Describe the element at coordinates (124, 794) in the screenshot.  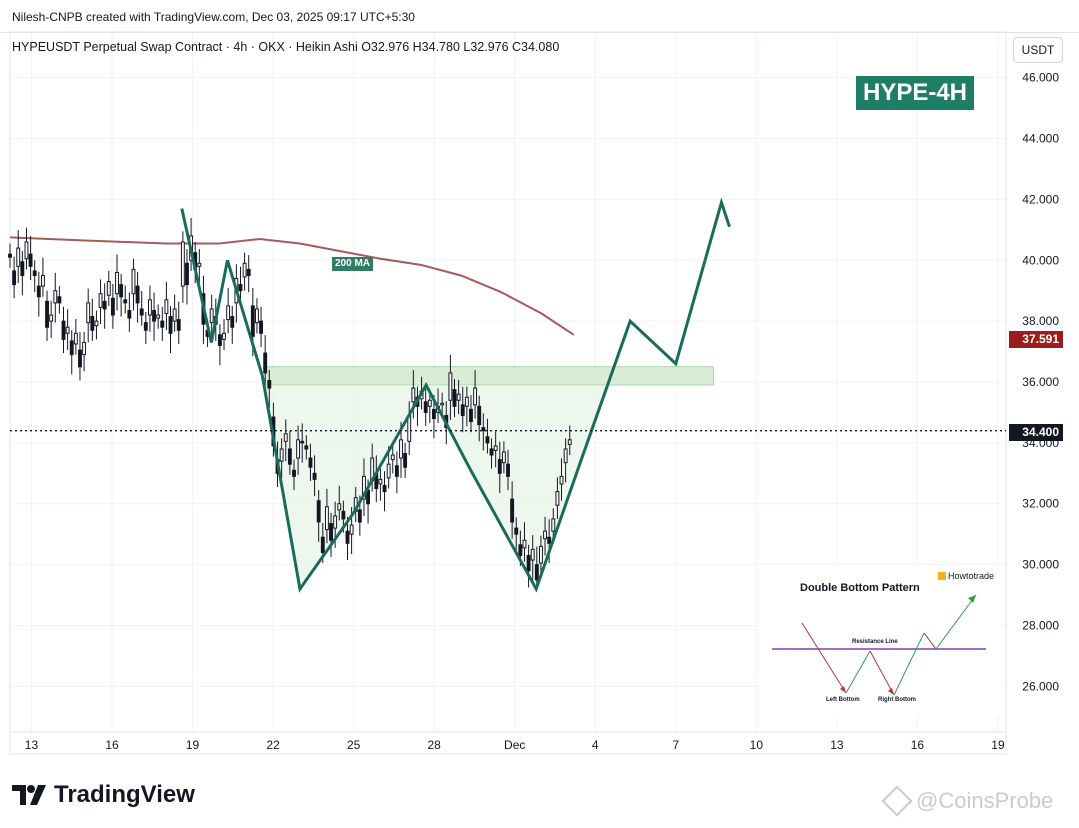
I see `tradingview-logo-text: TradingView` at that location.